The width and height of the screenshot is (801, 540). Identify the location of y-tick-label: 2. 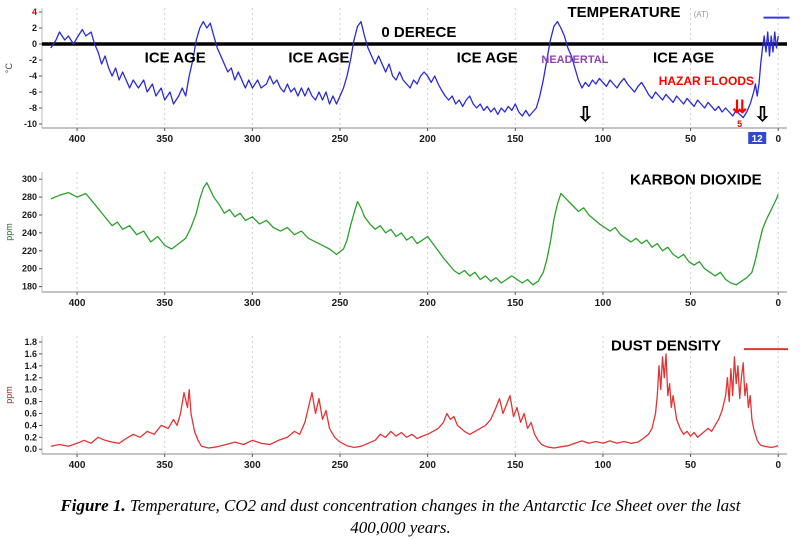
(34, 28).